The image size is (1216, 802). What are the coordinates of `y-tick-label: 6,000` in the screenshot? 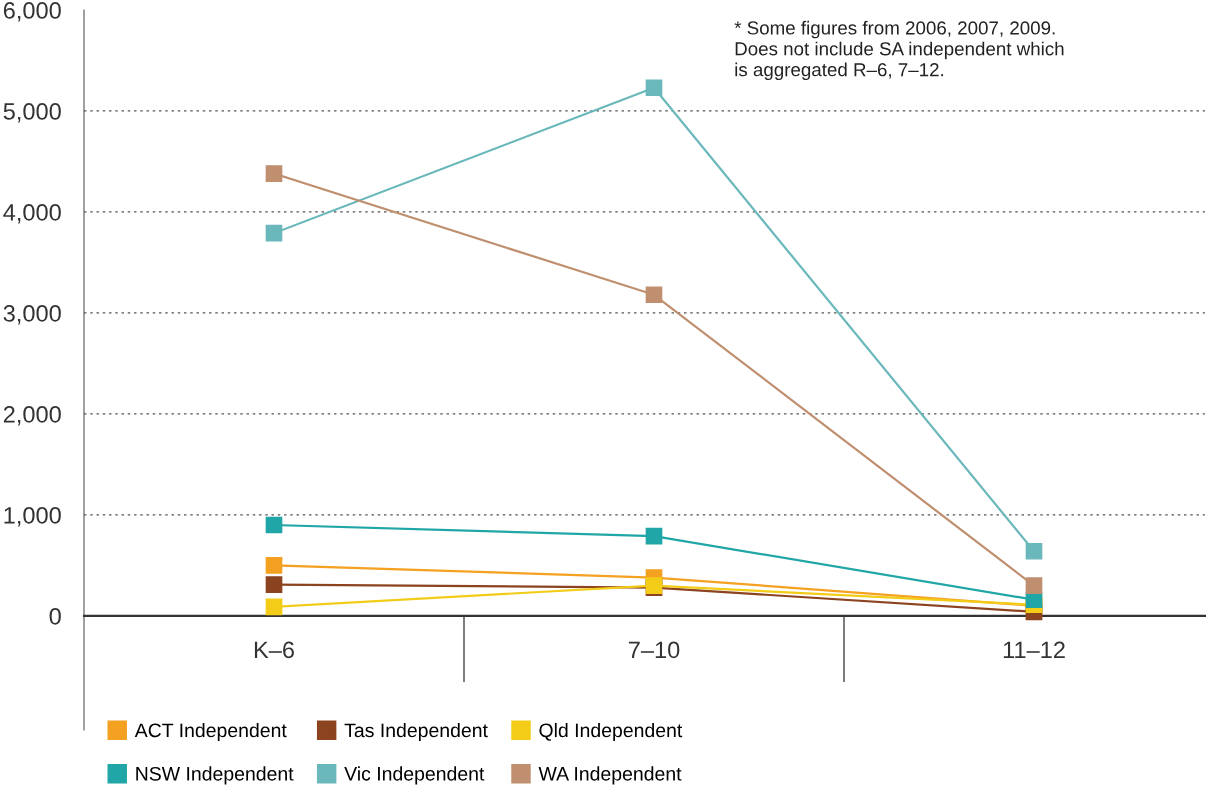 It's located at (32, 12).